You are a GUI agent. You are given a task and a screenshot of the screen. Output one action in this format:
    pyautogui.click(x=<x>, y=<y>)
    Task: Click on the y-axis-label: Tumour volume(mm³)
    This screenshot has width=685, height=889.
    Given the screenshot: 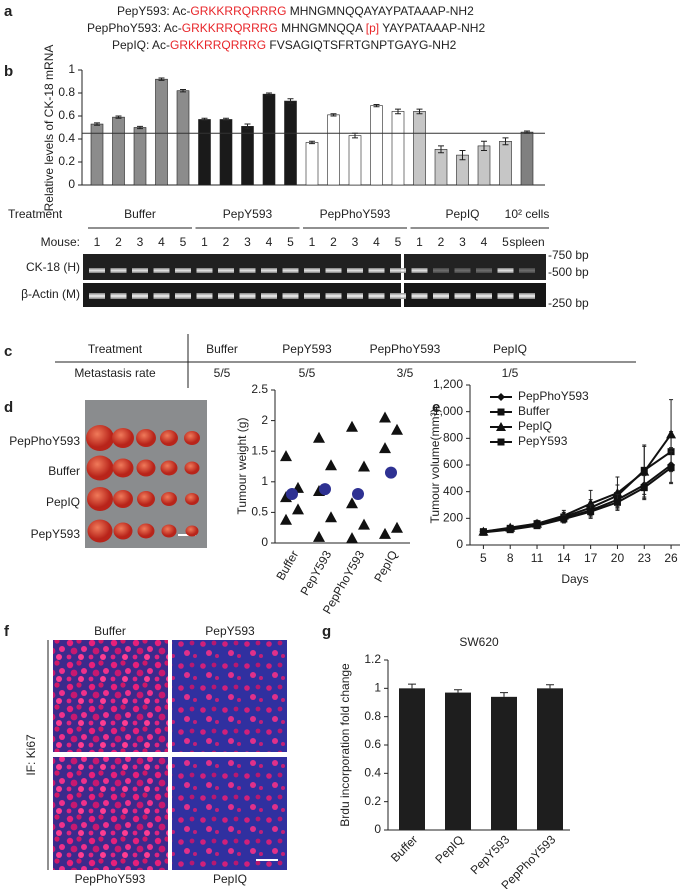 What is the action you would take?
    pyautogui.click(x=435, y=466)
    